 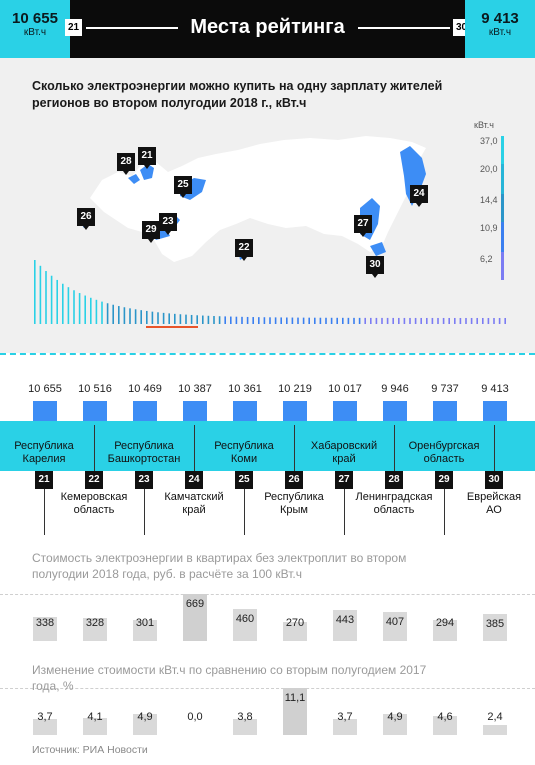 I want to click on cost-dashed-line, so click(x=267, y=594).